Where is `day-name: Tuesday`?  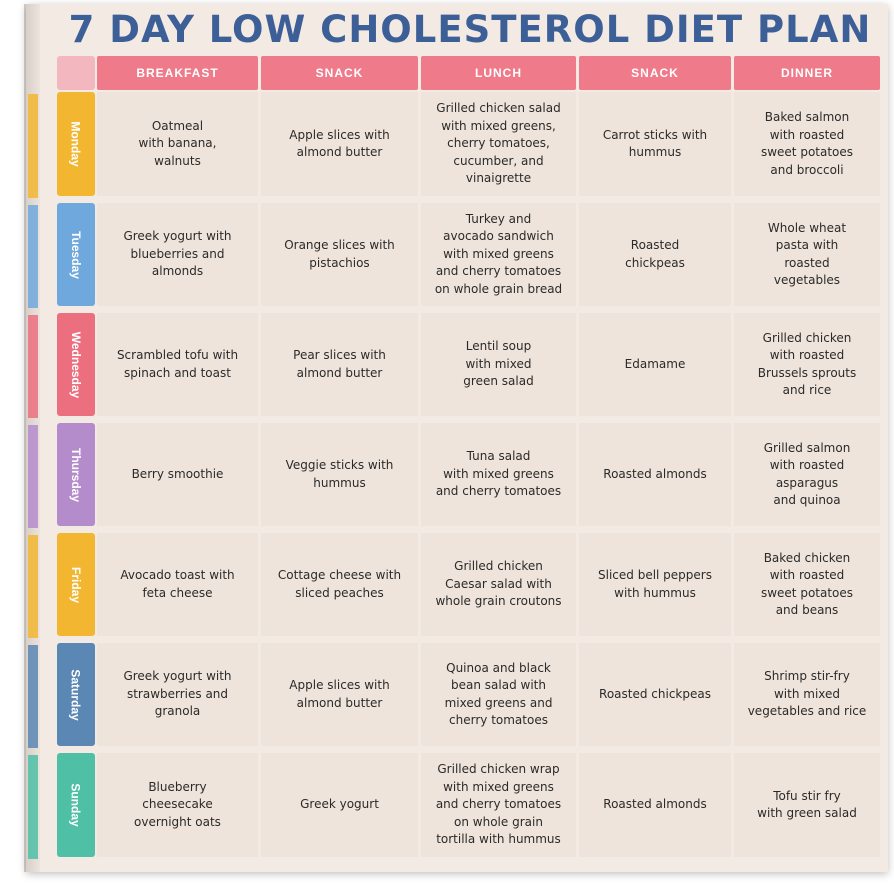 day-name: Tuesday is located at coordinates (76, 254).